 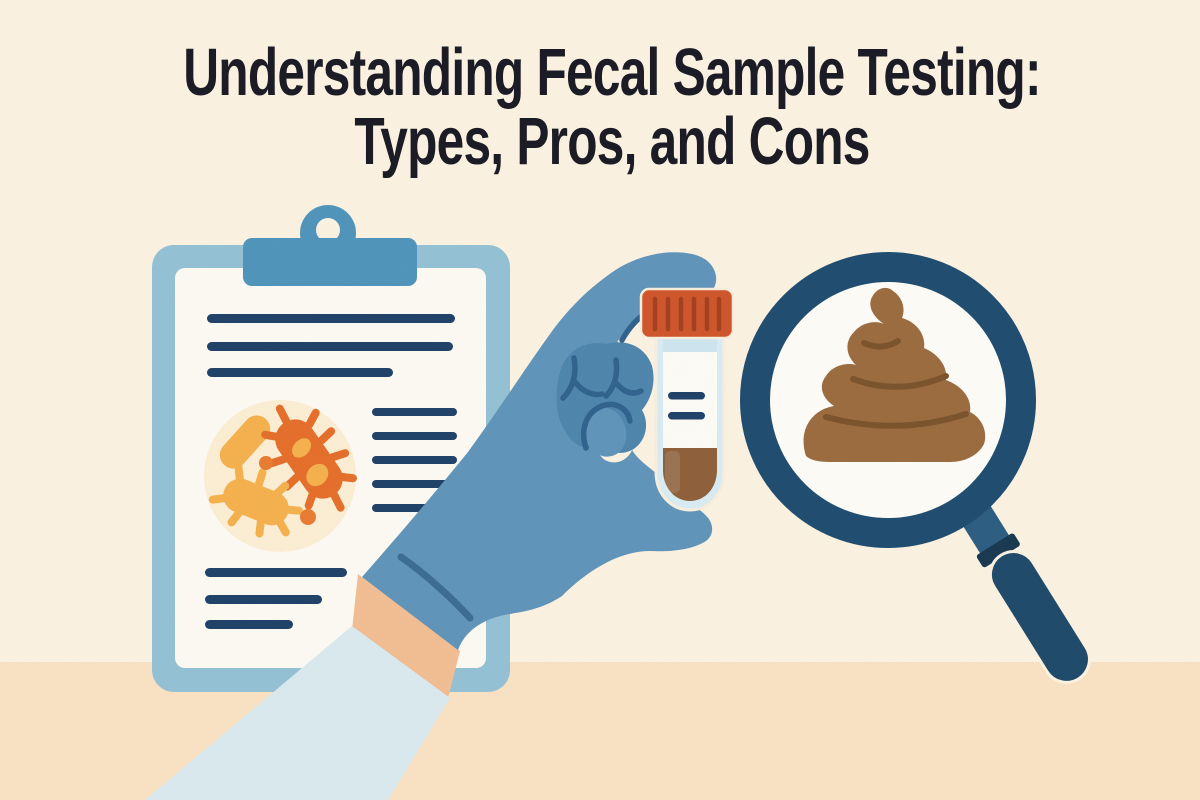 I want to click on page-title-line1: Understanding Fecal Sample Testing:, so click(x=612, y=72).